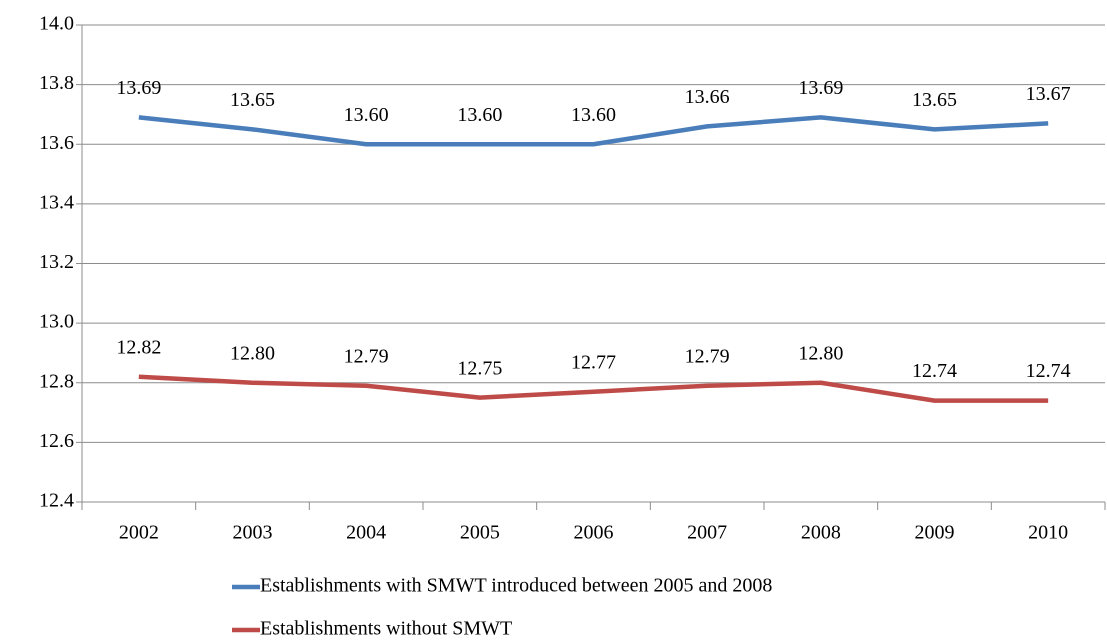 The height and width of the screenshot is (643, 1107). I want to click on x-tick-label: 2008, so click(821, 533).